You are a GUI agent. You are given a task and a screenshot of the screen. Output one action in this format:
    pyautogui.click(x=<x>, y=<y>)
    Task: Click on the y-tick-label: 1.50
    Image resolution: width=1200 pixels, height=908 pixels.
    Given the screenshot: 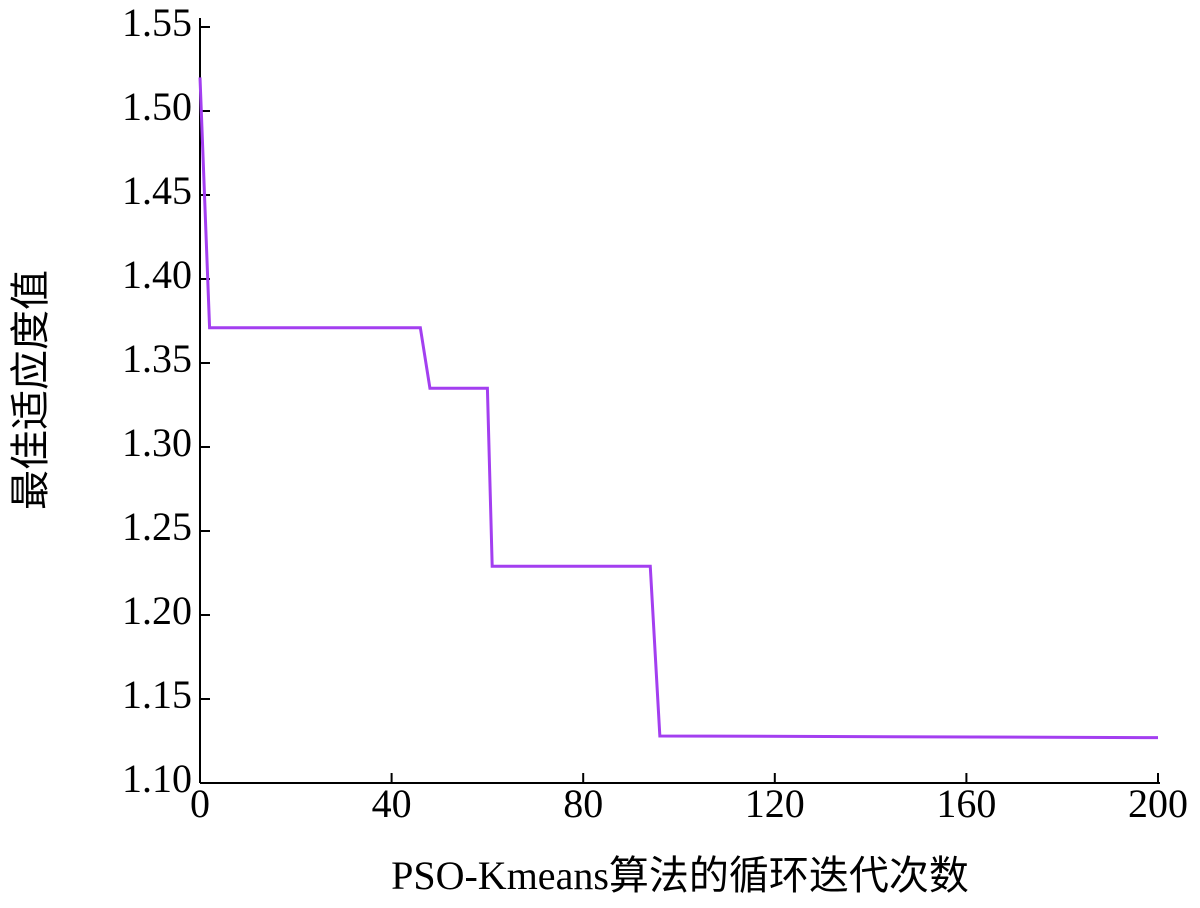 What is the action you would take?
    pyautogui.click(x=157, y=106)
    